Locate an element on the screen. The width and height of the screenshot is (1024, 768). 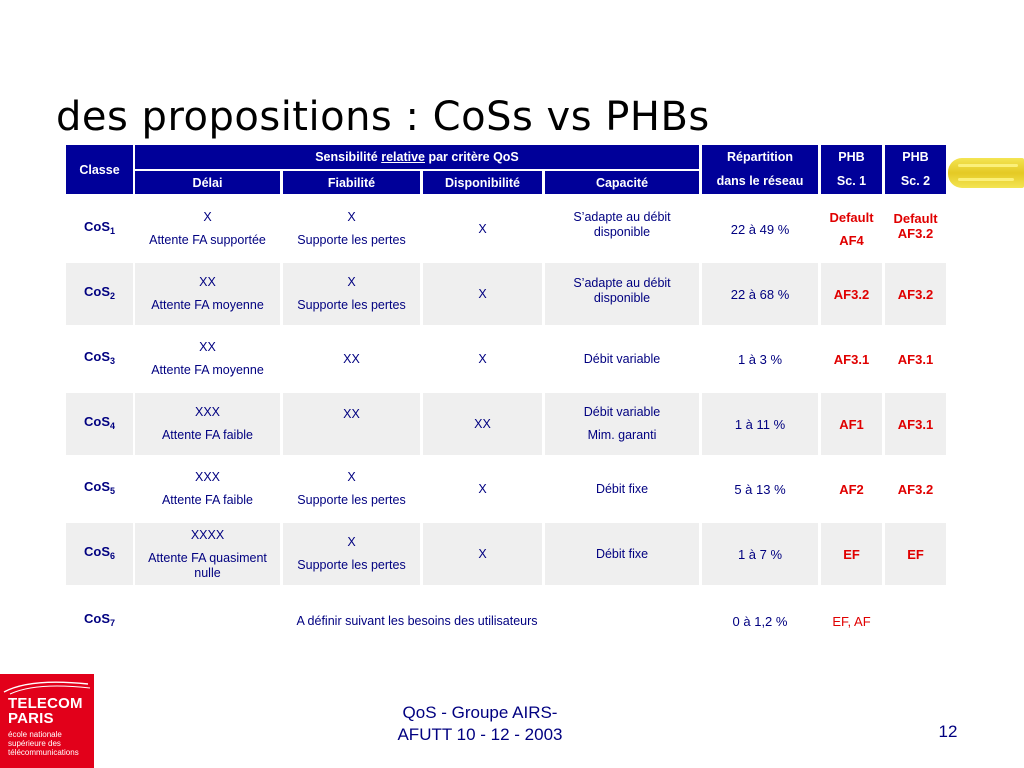
repartition-cell: 1 à 11 % is located at coordinates (760, 424).